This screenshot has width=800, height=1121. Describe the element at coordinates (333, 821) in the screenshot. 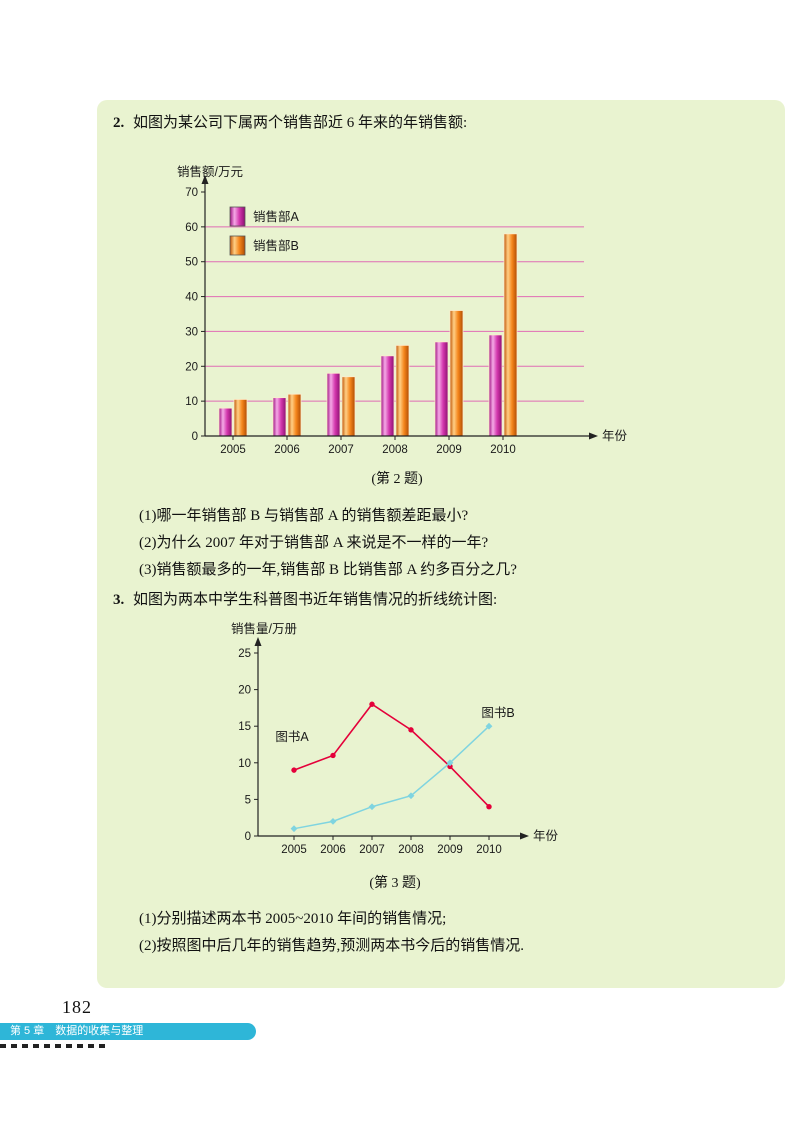

I see `data-point-图书B-2006` at that location.